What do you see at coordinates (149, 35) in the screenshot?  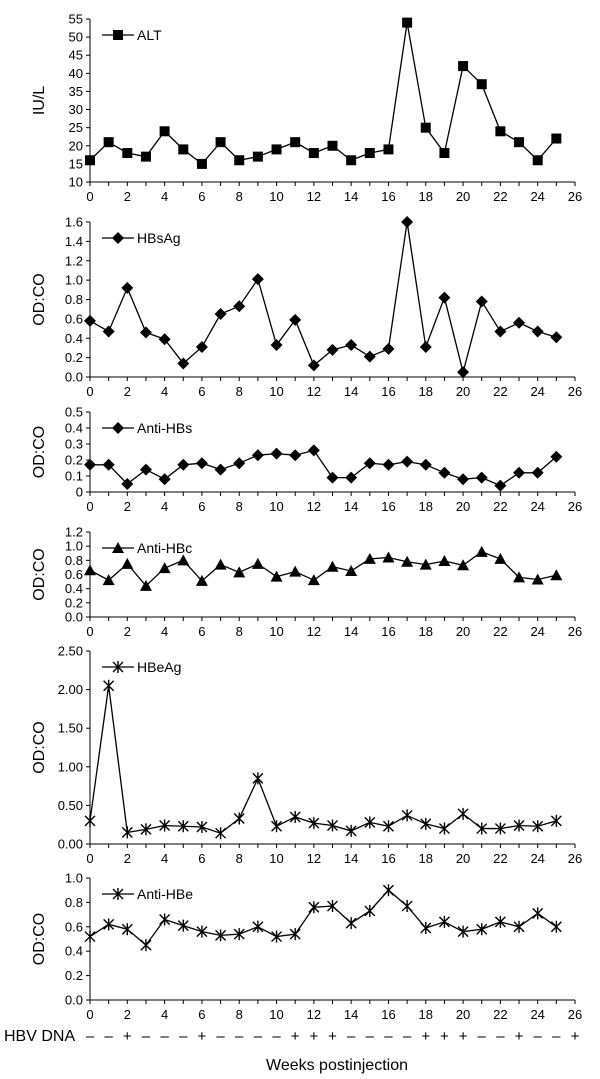 I see `legend-label: ALT` at bounding box center [149, 35].